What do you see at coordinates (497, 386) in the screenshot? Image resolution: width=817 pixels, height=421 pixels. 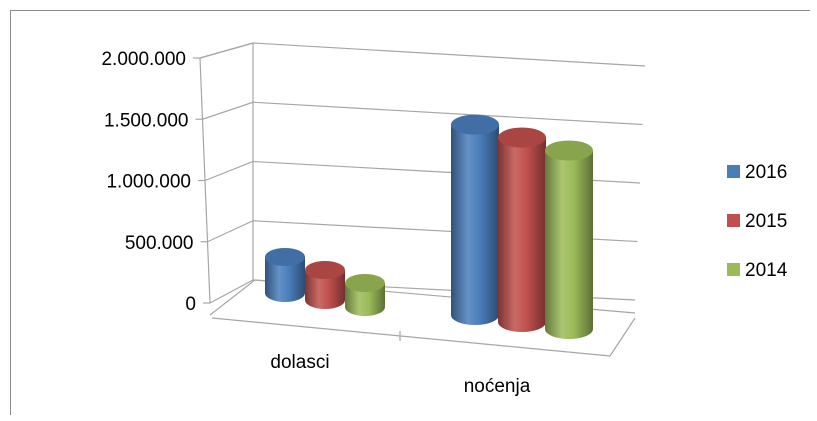 I see `category-label: noćenja` at bounding box center [497, 386].